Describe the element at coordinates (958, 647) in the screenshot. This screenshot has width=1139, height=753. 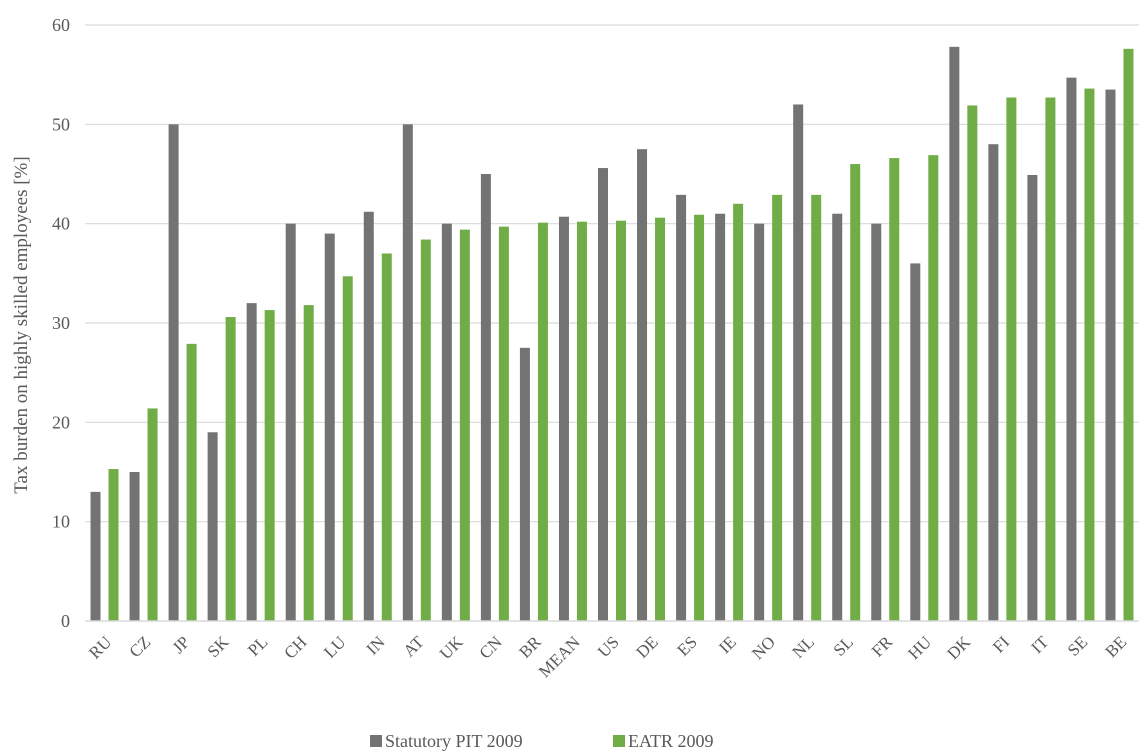
I see `x-tick-label-dk: DK` at that location.